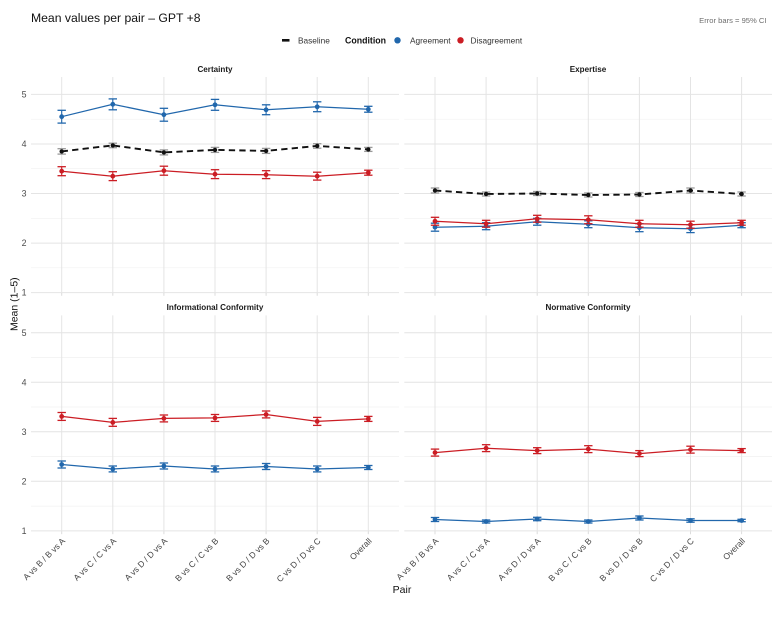 This screenshot has width=780, height=622. What do you see at coordinates (215, 307) in the screenshot?
I see `svg-text: Informational Conformity` at bounding box center [215, 307].